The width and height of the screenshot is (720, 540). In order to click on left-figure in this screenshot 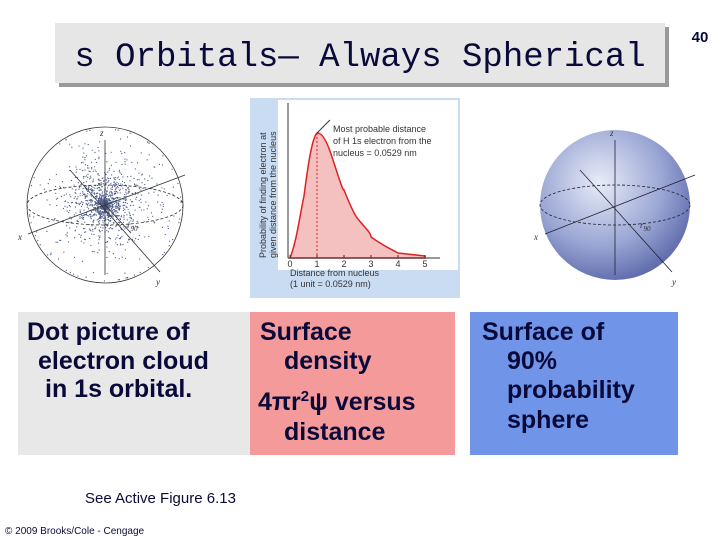, I will do `click(134, 198)`.